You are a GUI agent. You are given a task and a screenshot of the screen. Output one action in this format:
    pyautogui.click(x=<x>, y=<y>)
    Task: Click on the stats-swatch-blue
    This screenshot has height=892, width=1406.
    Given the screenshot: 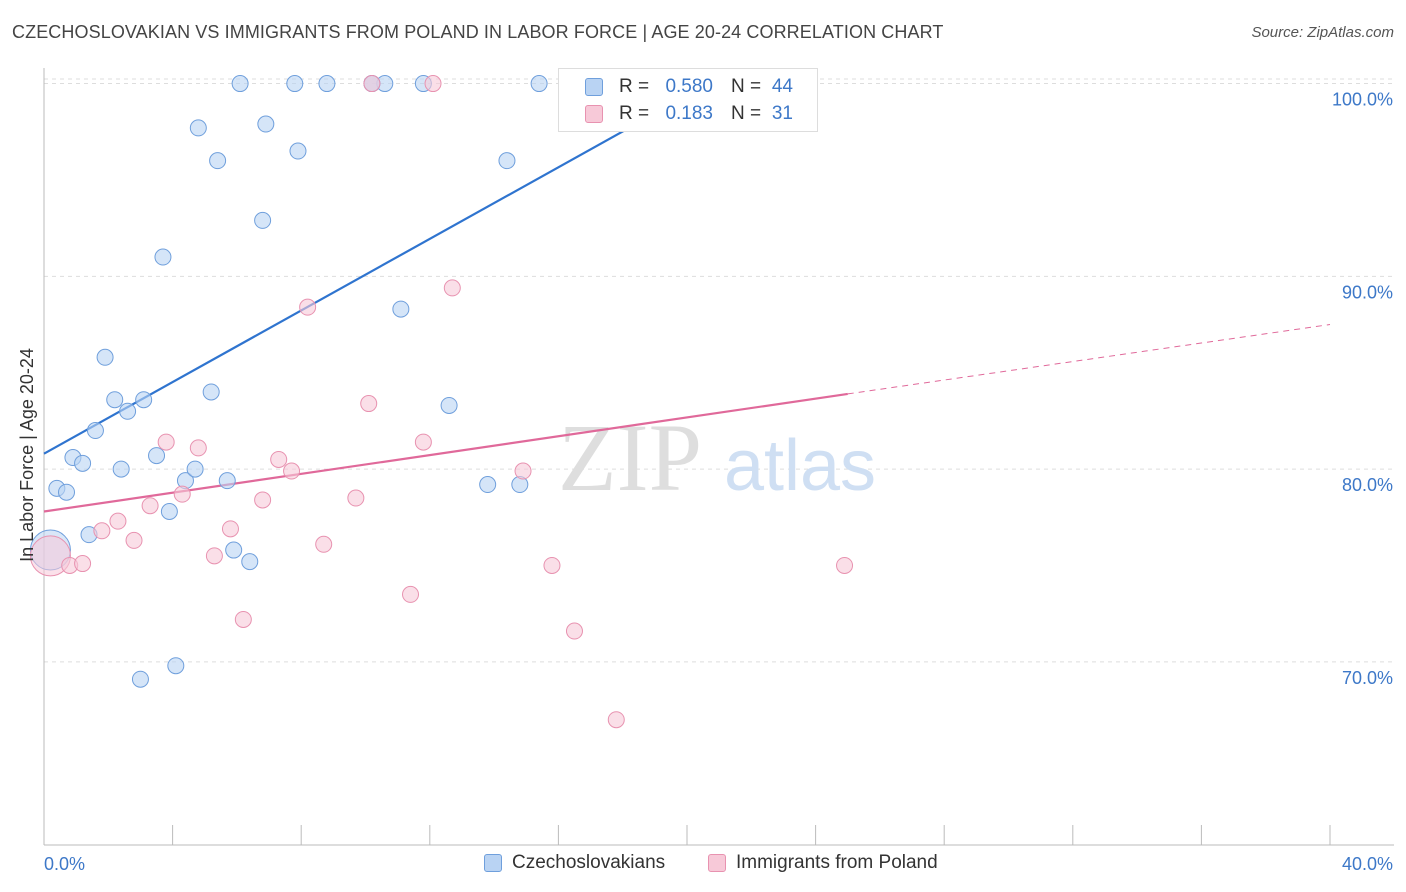 What is the action you would take?
    pyautogui.click(x=594, y=87)
    